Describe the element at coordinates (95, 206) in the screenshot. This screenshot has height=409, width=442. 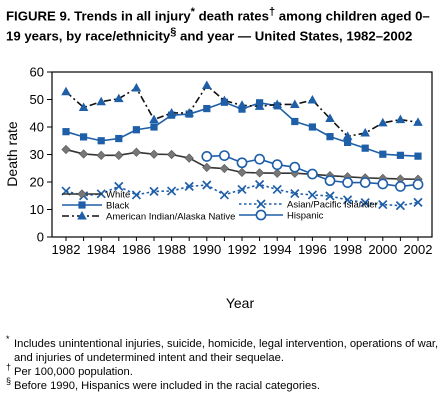
I see `legend-item-1: Black` at that location.